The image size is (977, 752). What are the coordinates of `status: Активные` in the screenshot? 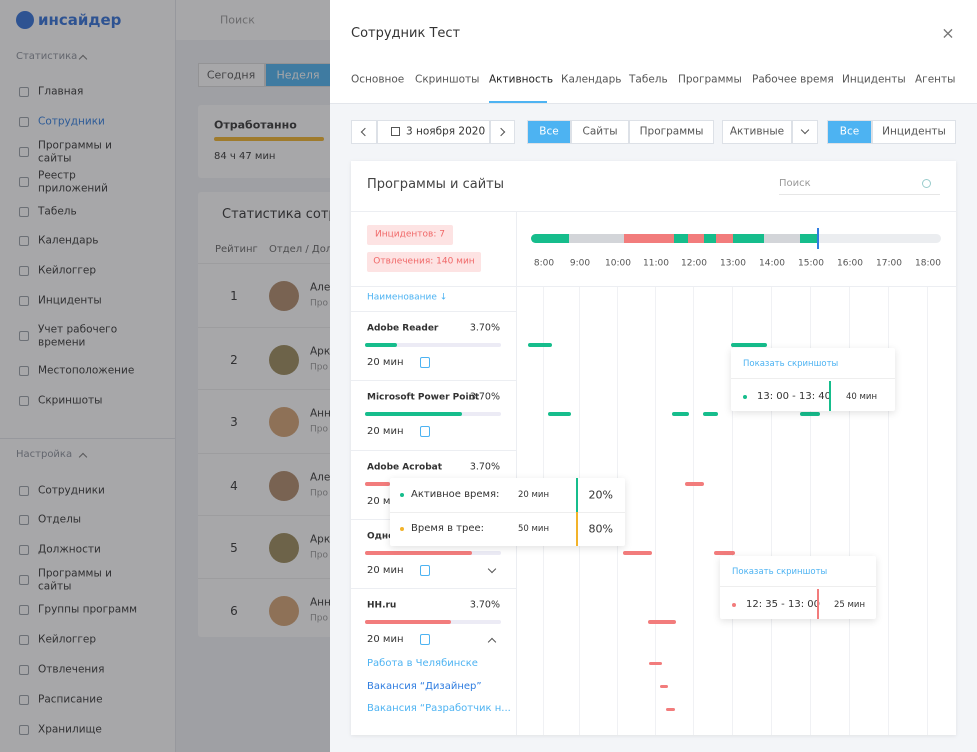 It's located at (757, 131).